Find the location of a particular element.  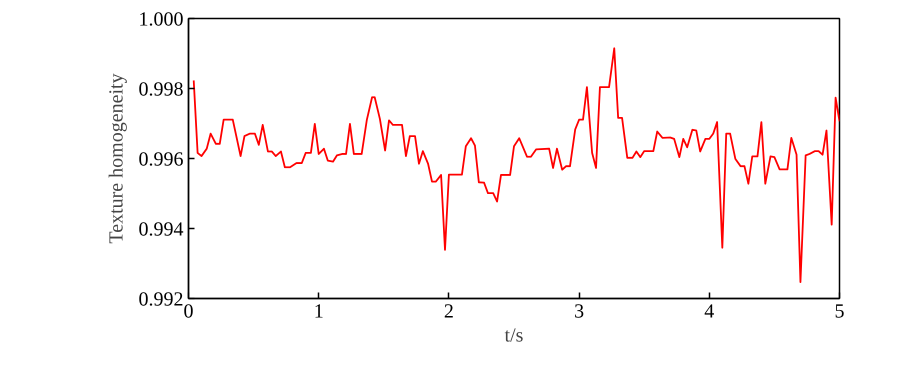

x-axis-title: t/s is located at coordinates (514, 335).